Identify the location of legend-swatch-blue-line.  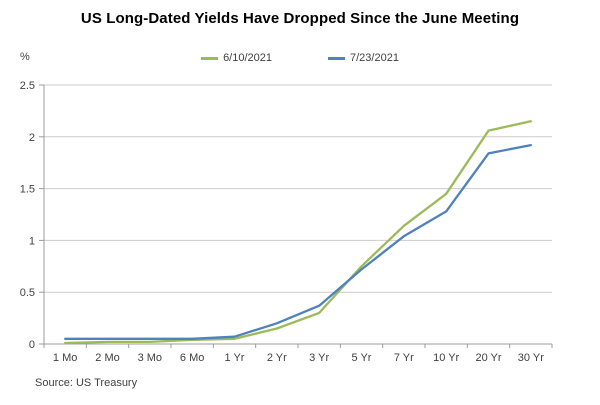
(336, 58).